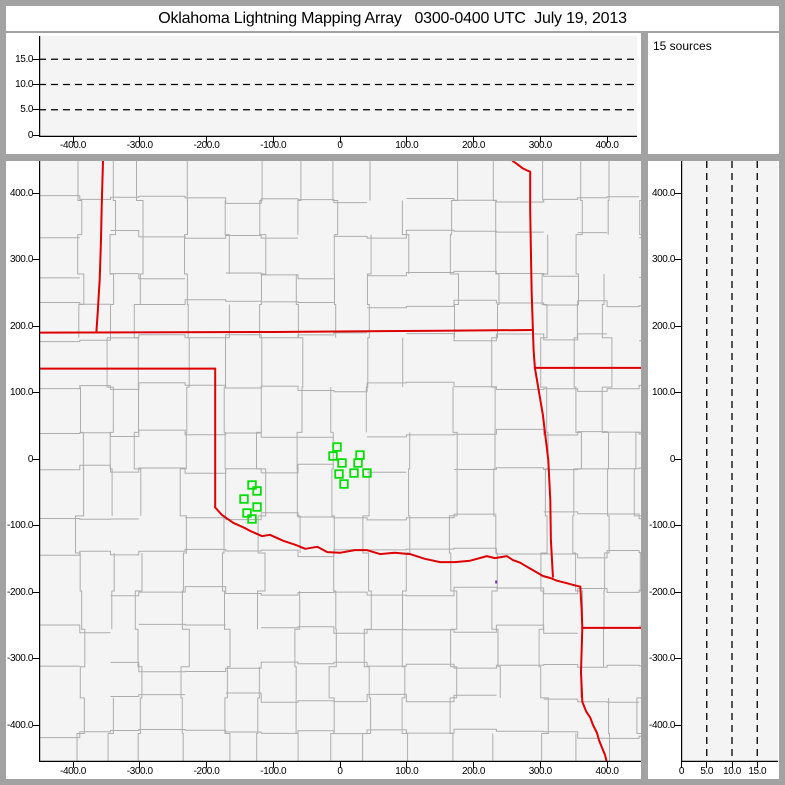 The width and height of the screenshot is (785, 785). What do you see at coordinates (99, 247) in the screenshot?
I see `co-ks-border` at bounding box center [99, 247].